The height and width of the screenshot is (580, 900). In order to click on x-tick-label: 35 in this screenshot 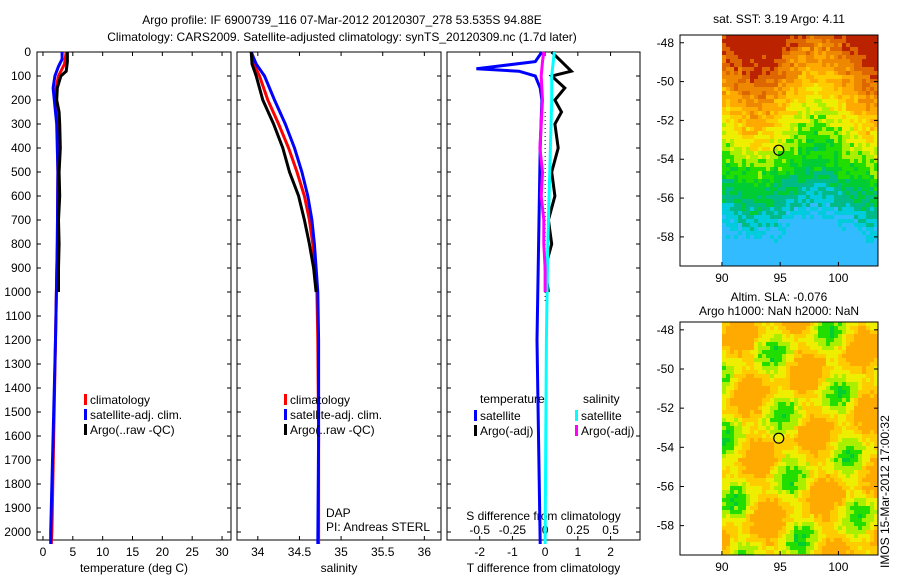, I will do `click(341, 552)`.